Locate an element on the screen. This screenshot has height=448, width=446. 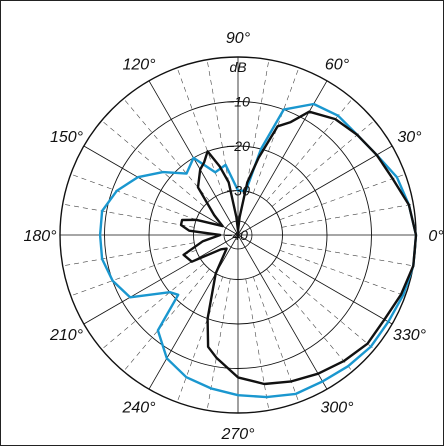
angle-label: 0° is located at coordinates (436, 236).